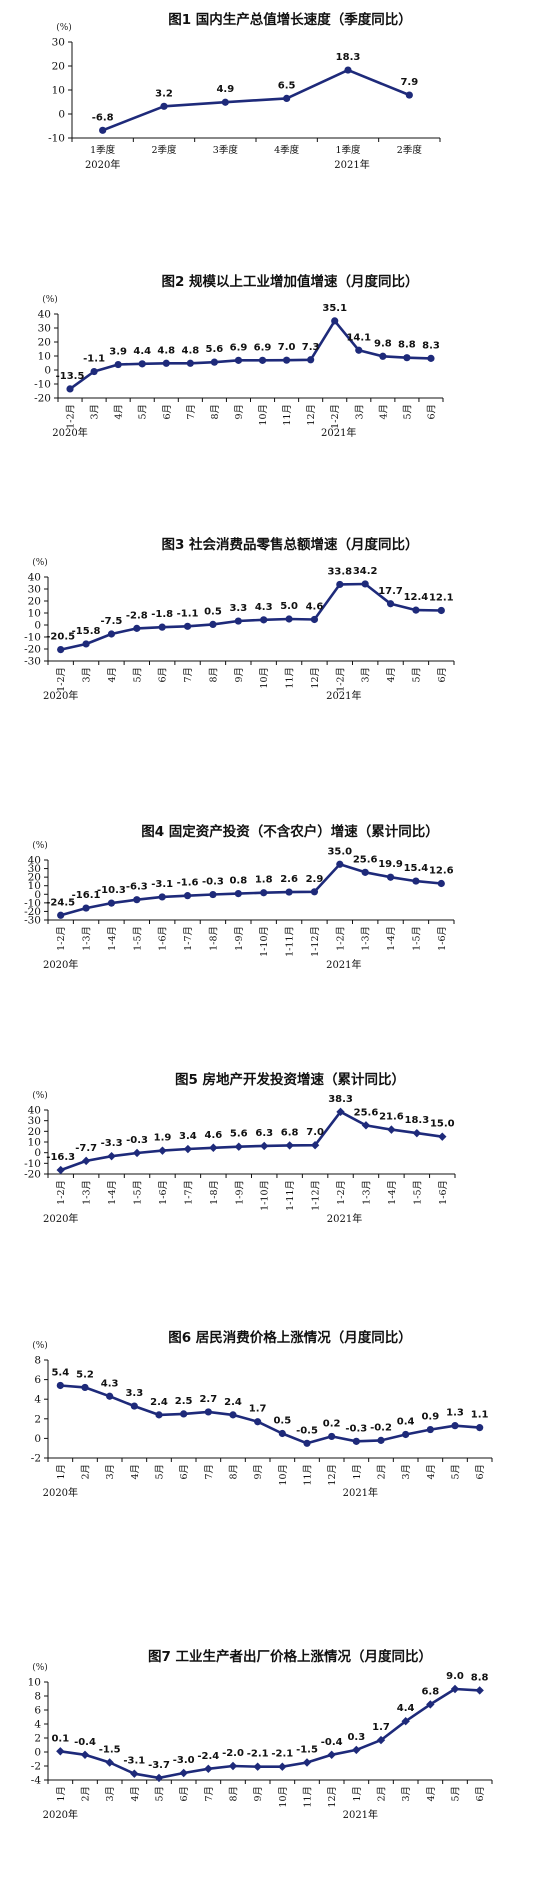 The width and height of the screenshot is (552, 1893). Describe the element at coordinates (287, 347) in the screenshot. I see `data-label: 7.0` at that location.